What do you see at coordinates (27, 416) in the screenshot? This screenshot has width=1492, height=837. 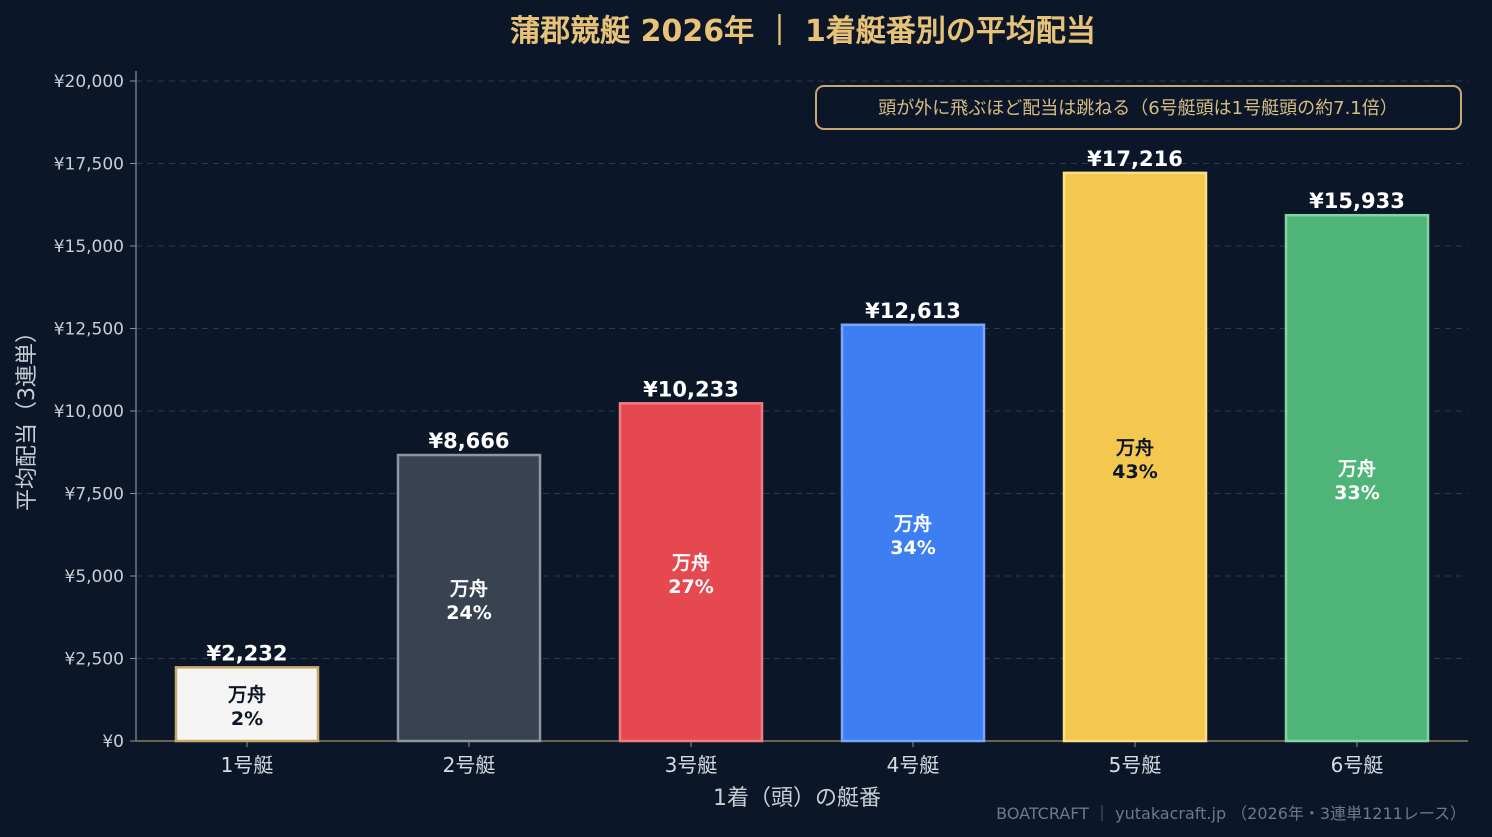 I see `y-axis-title: 平均配当（3連単）` at bounding box center [27, 416].